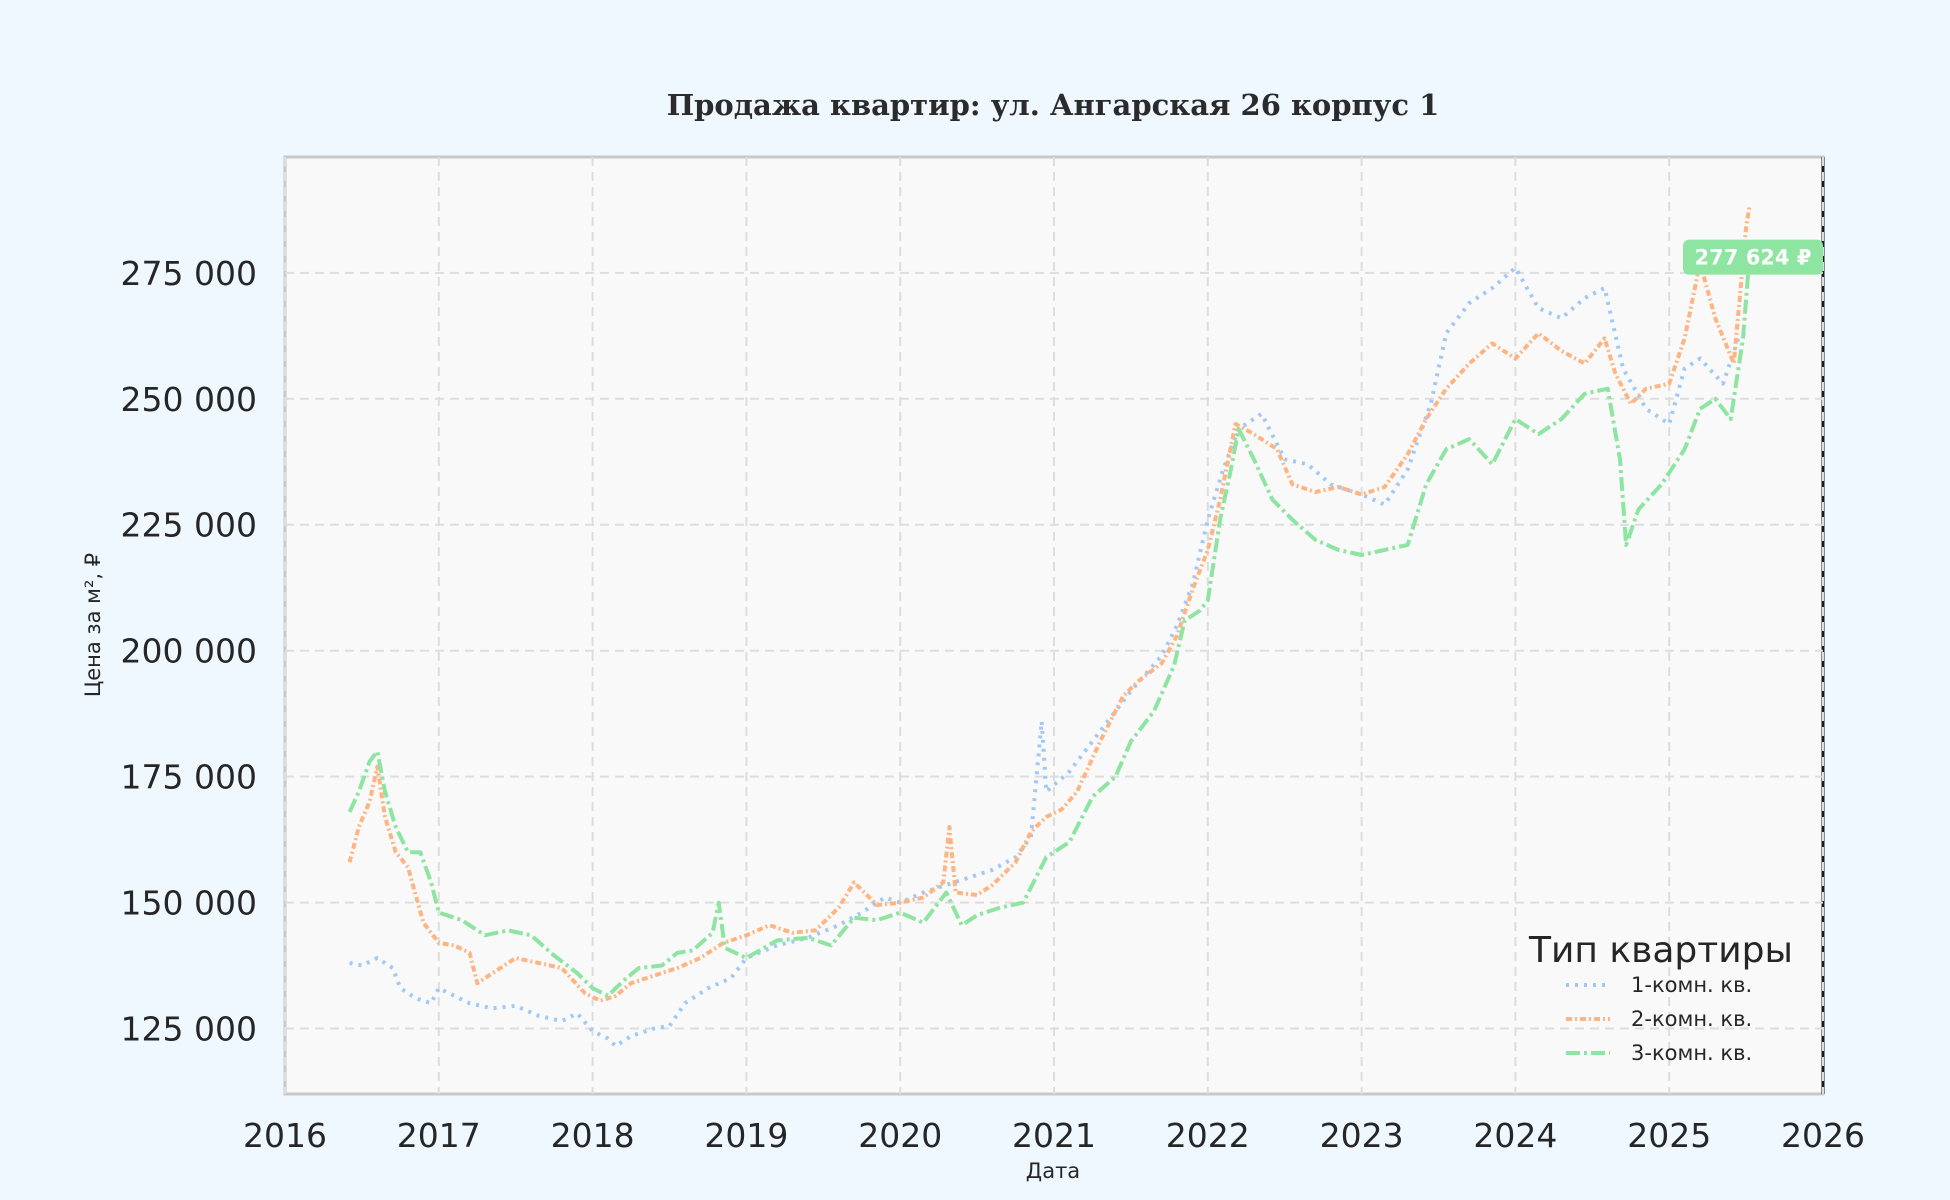 The width and height of the screenshot is (1950, 1200). What do you see at coordinates (189, 903) in the screenshot?
I see `y-tick-label: 150 000` at bounding box center [189, 903].